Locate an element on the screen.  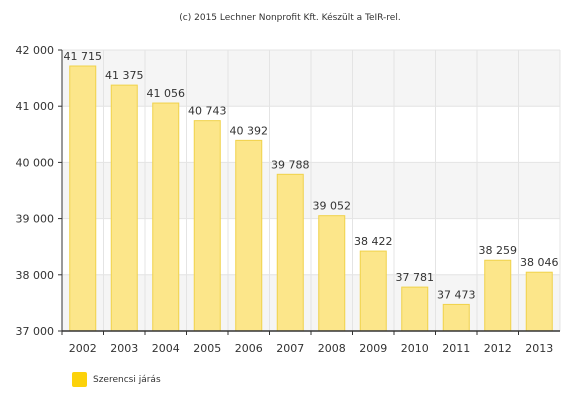
legend-swatch is located at coordinates (79, 379).